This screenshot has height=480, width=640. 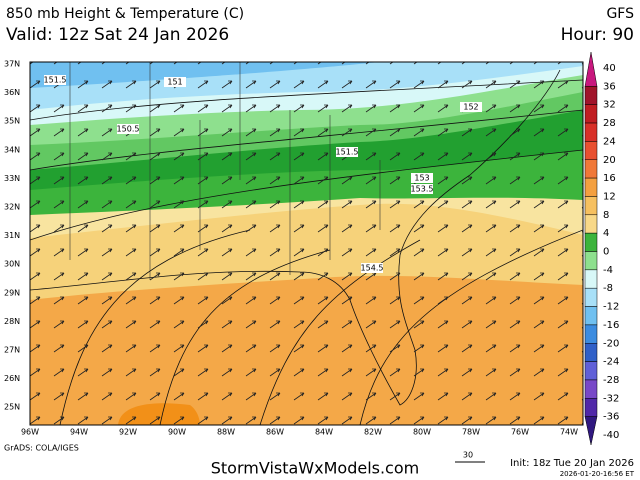 What do you see at coordinates (12, 235) in the screenshot?
I see `lat-label: 31N` at bounding box center [12, 235].